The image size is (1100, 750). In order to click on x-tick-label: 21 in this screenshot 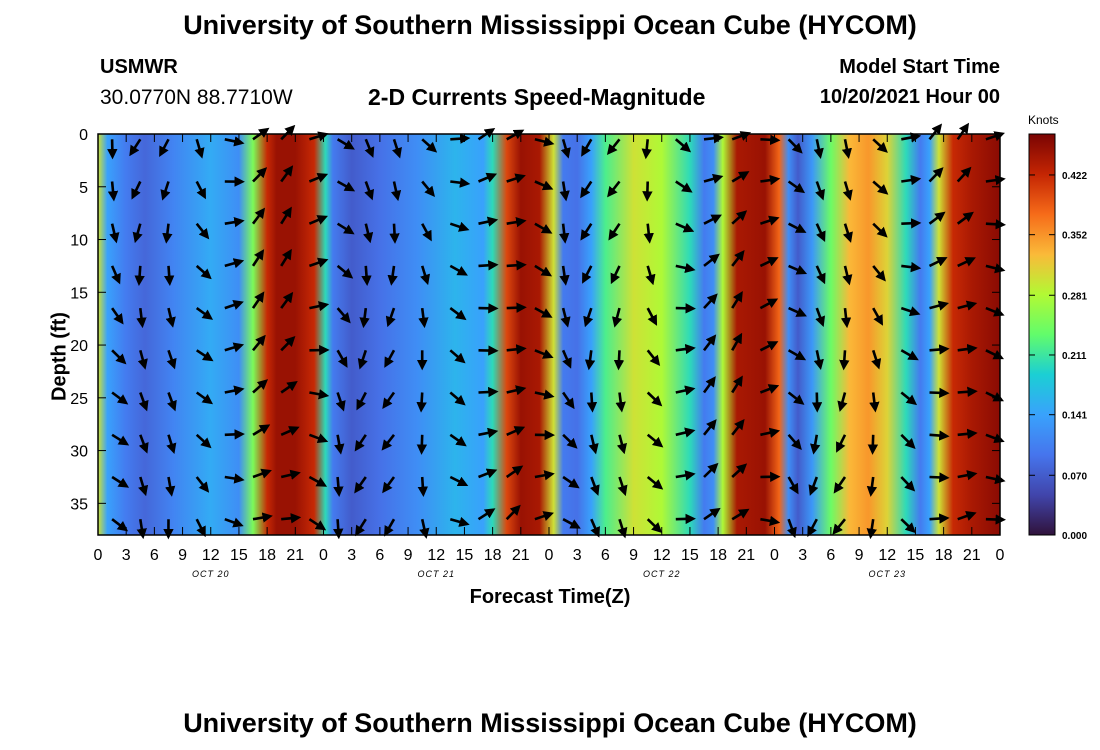, I will do `click(746, 555)`.